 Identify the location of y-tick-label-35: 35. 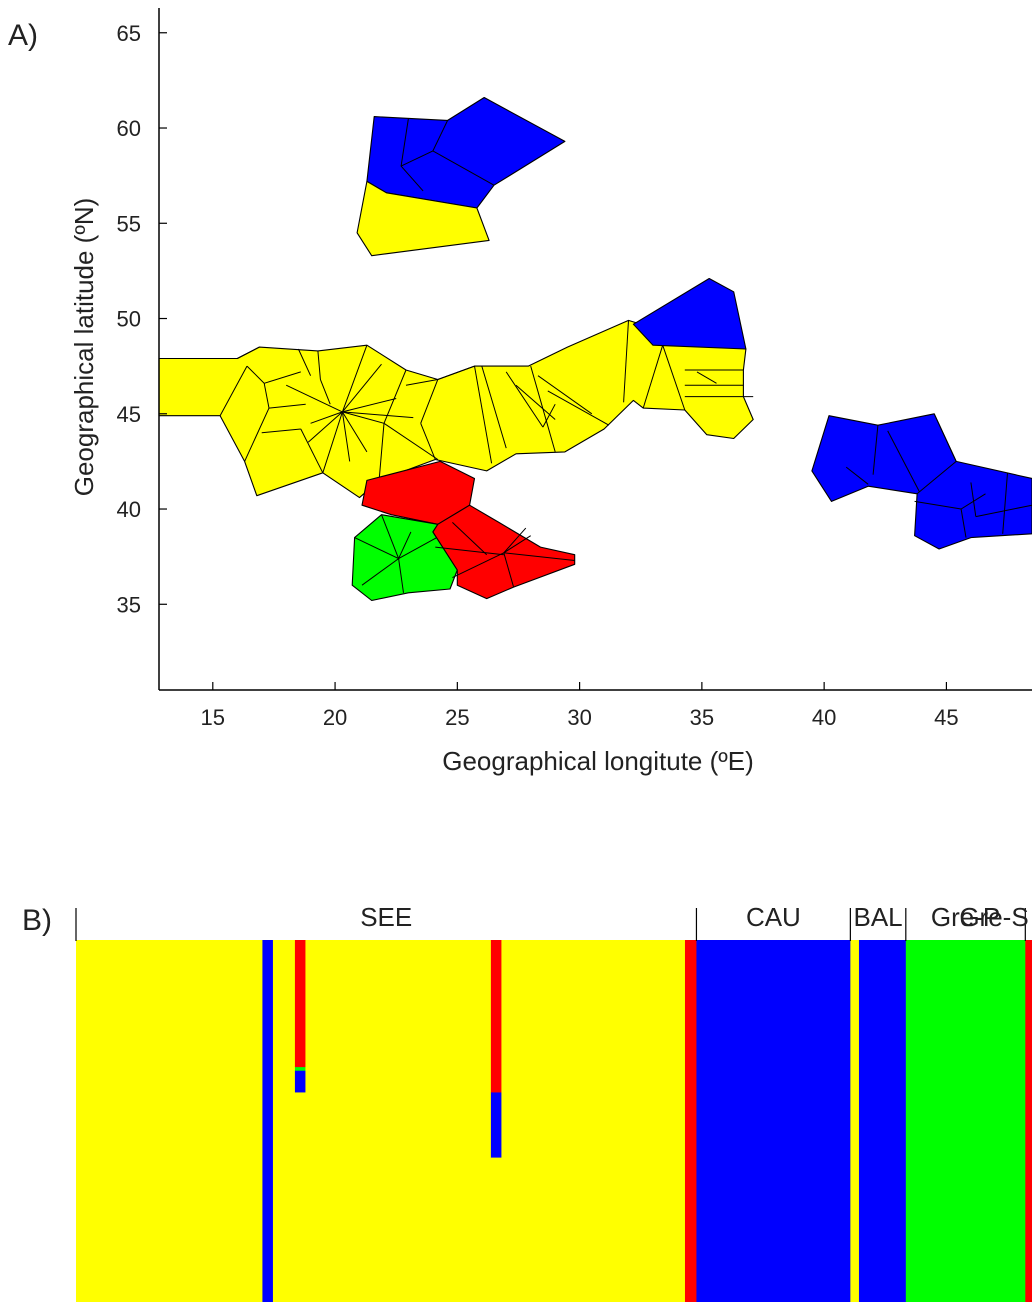
(129, 604).